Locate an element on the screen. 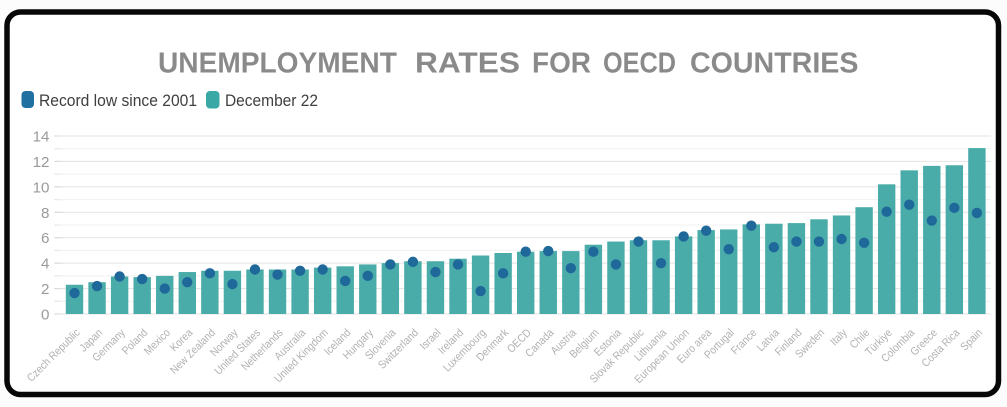 This screenshot has width=1007, height=407. svg-text: 4 is located at coordinates (45, 264).